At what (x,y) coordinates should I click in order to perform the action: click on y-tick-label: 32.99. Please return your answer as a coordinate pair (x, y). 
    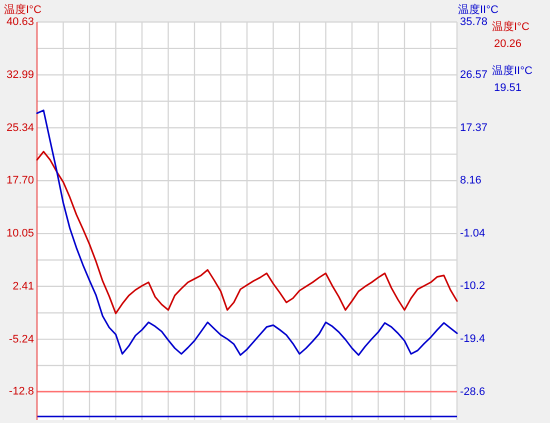
    Looking at the image, I should click on (20, 74).